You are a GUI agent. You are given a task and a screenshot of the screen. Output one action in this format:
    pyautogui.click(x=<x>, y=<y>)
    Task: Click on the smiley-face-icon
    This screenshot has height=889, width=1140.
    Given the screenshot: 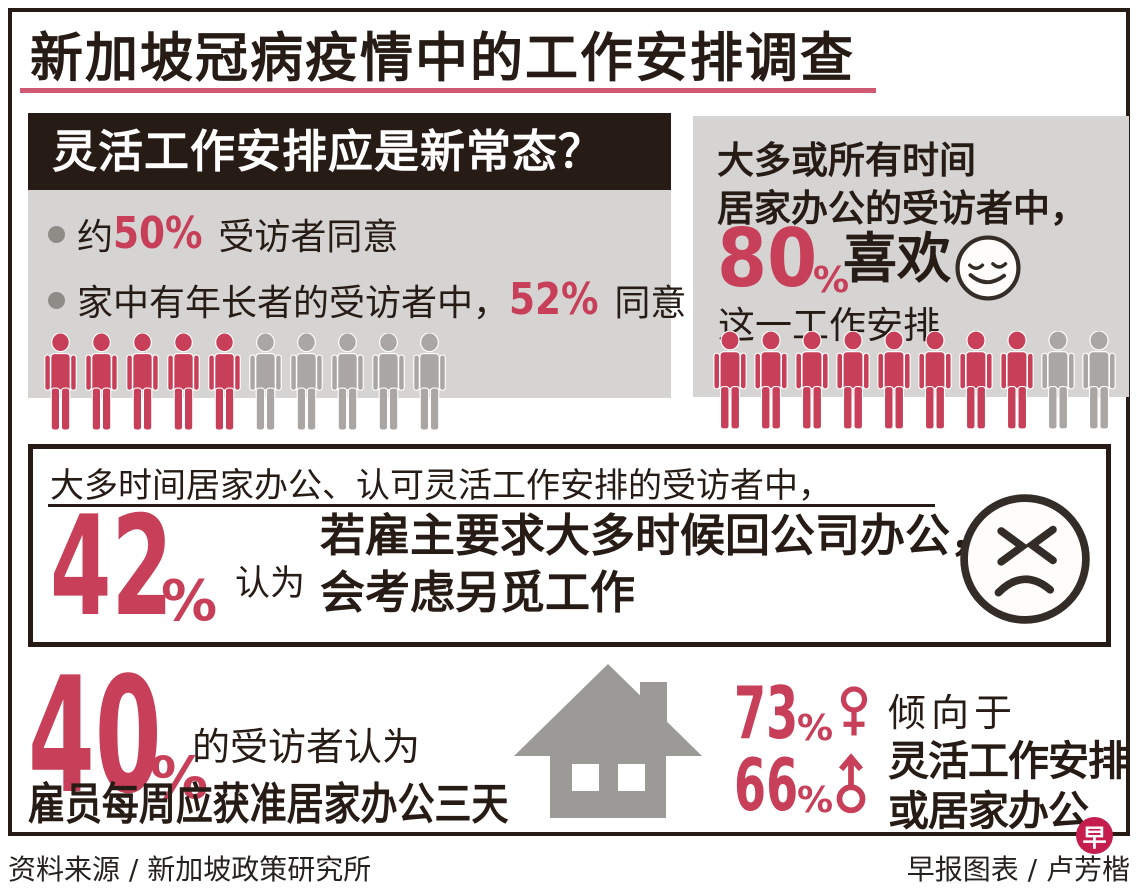 What is the action you would take?
    pyautogui.click(x=988, y=268)
    